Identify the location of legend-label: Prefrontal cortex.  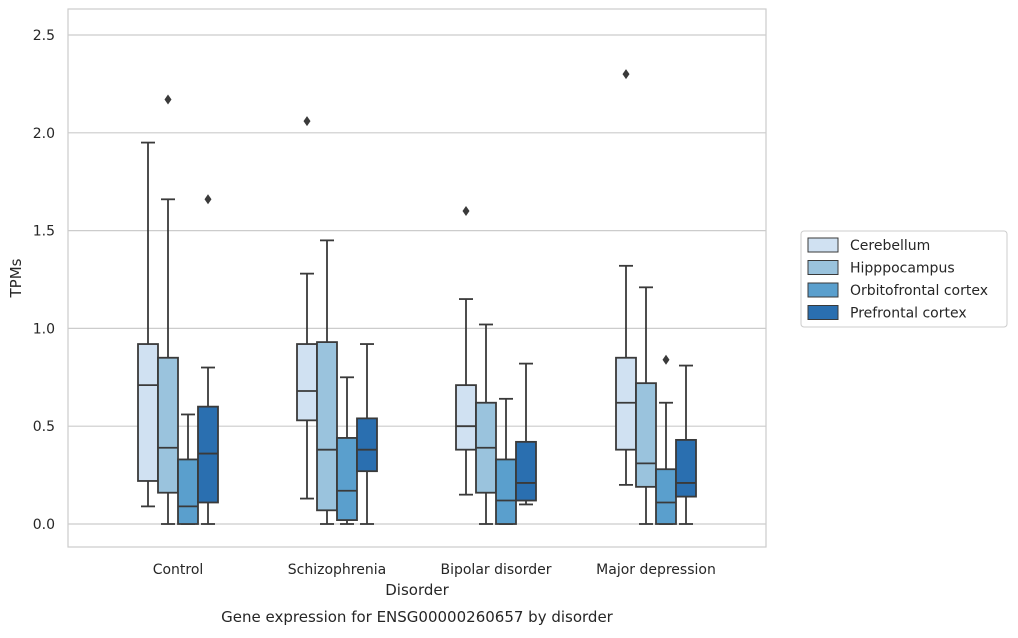
(908, 314).